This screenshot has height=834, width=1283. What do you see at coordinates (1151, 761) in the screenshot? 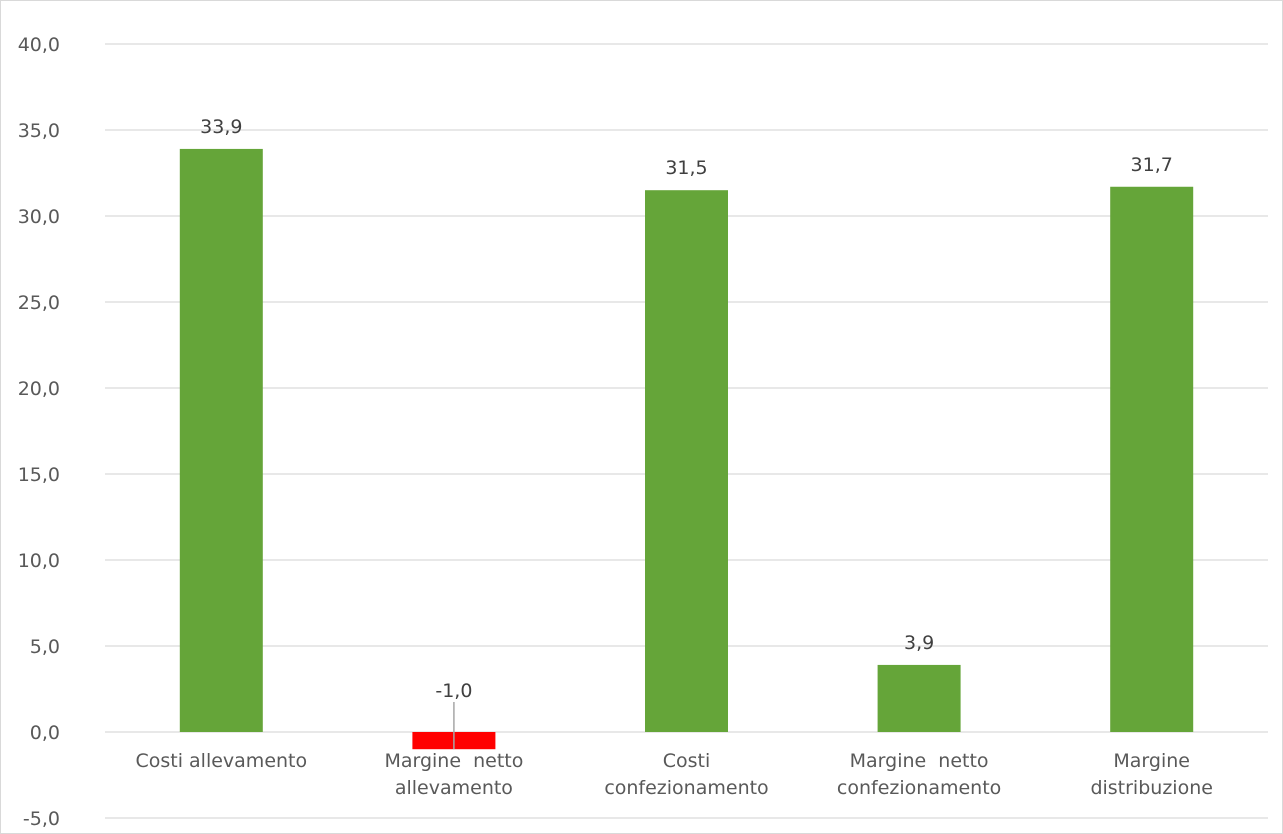
I see `category-label: Margine` at bounding box center [1151, 761].